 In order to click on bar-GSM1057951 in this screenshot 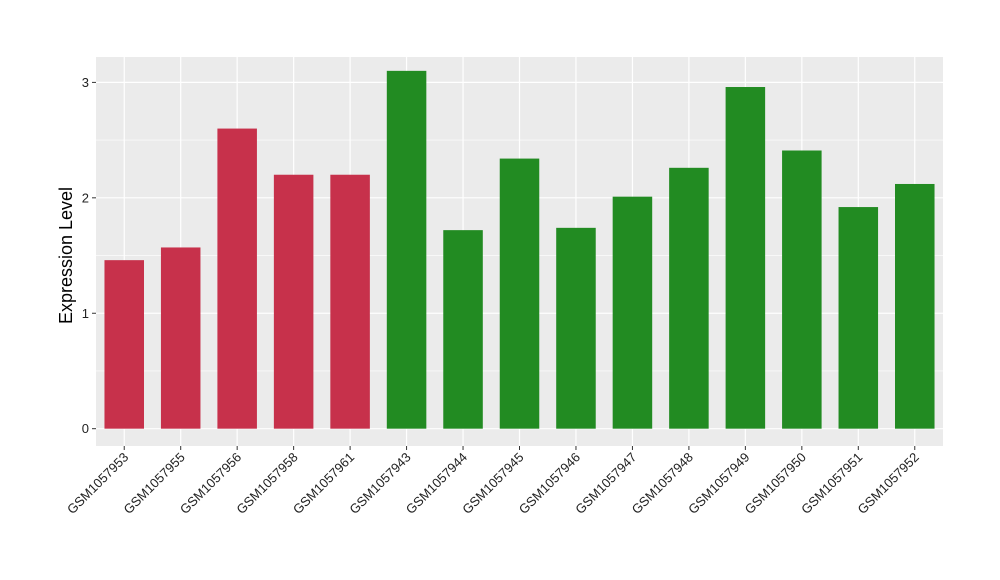, I will do `click(858, 318)`.